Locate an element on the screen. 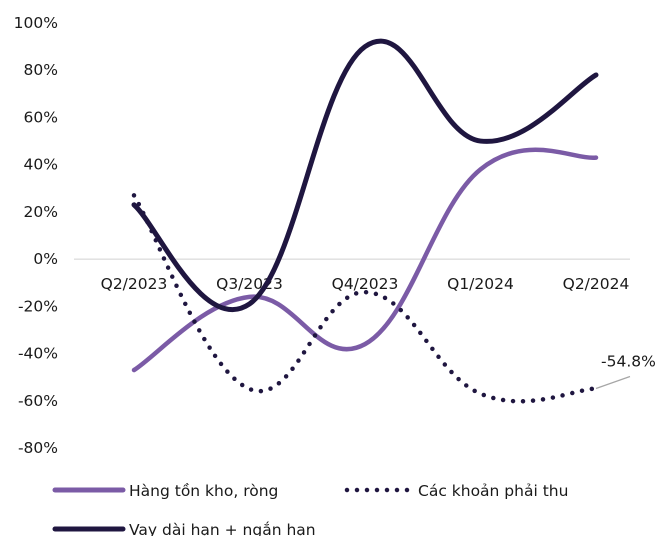 The image size is (665, 536). annotation-label: -54.8% is located at coordinates (628, 362).